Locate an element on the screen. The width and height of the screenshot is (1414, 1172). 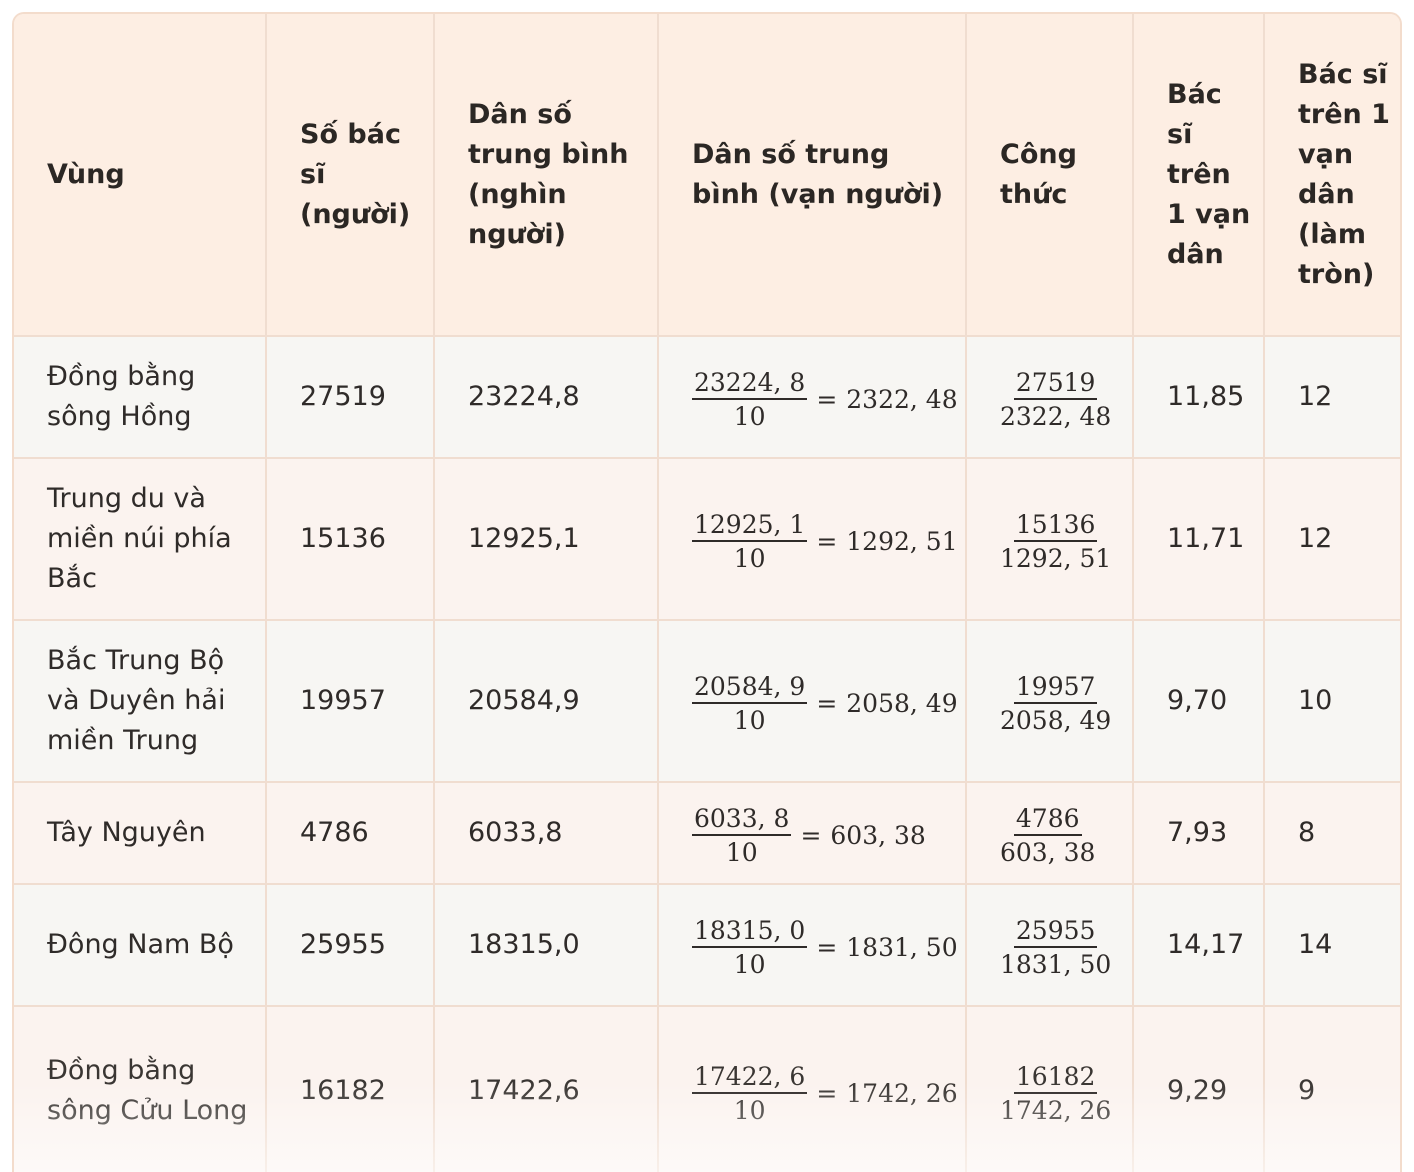
cell-rounded: 14 is located at coordinates (1332, 945).